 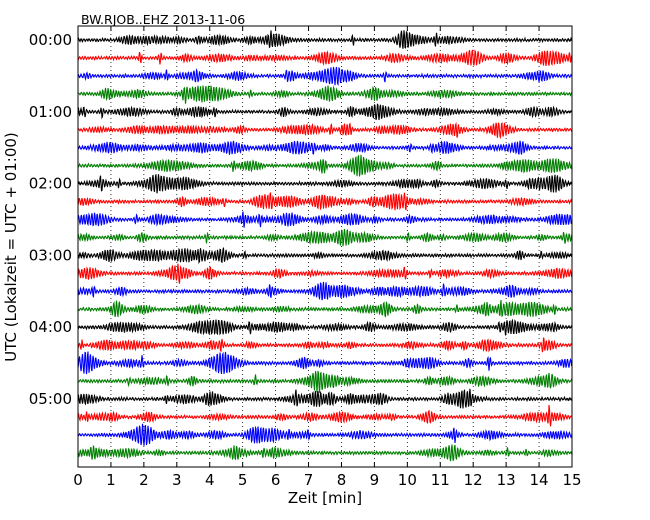 What do you see at coordinates (50, 255) in the screenshot?
I see `y-tick-label: 03:00` at bounding box center [50, 255].